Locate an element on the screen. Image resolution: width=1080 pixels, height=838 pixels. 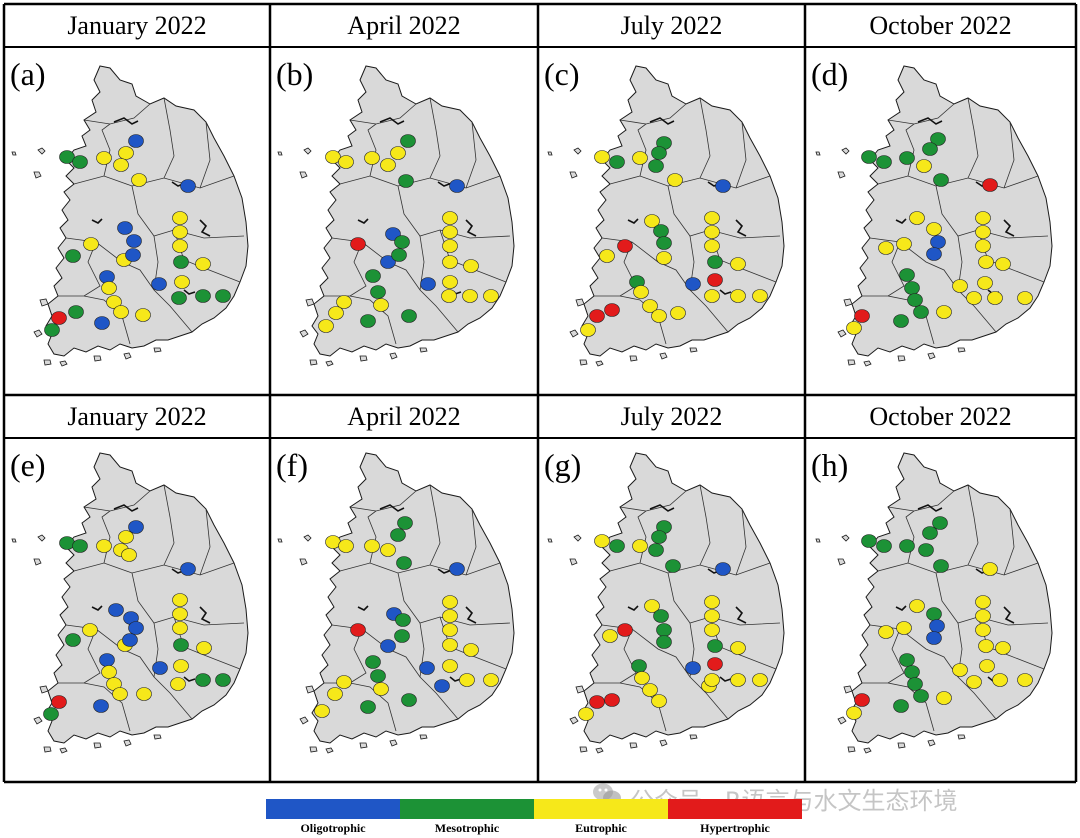
panel-e: January 2022 (e) is located at coordinates (137, 588).